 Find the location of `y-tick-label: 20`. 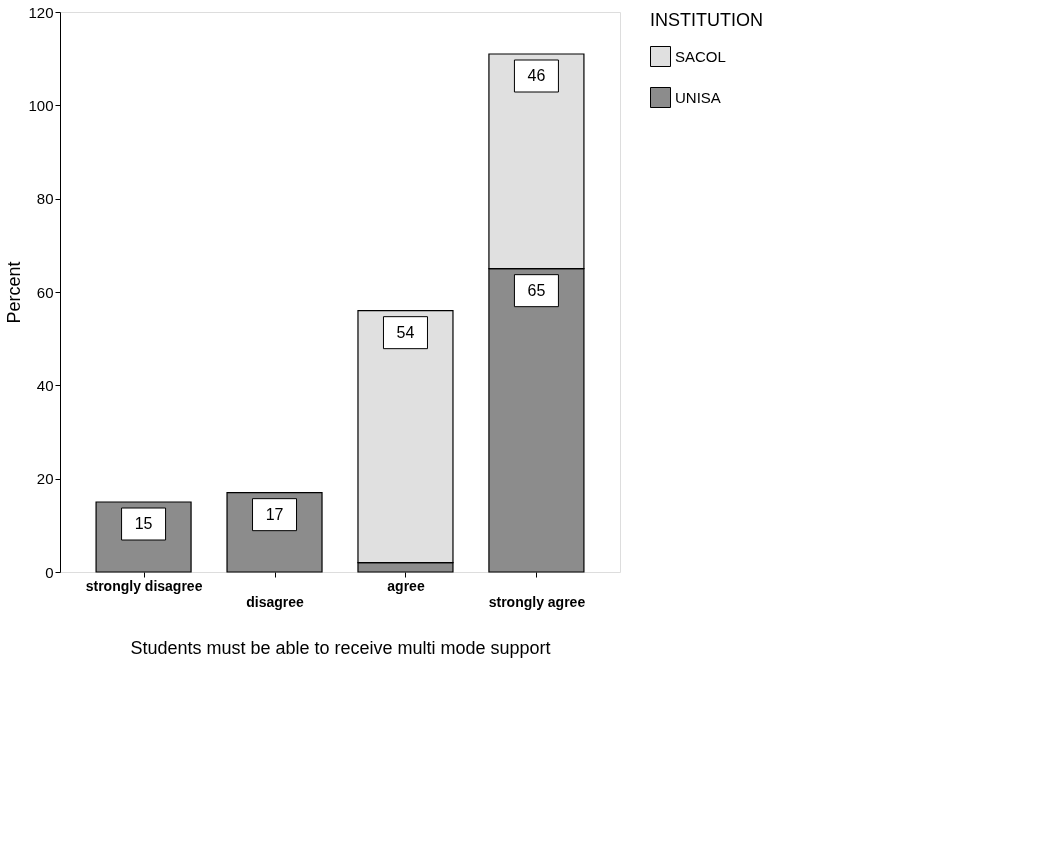

y-tick-label: 20 is located at coordinates (45, 479).